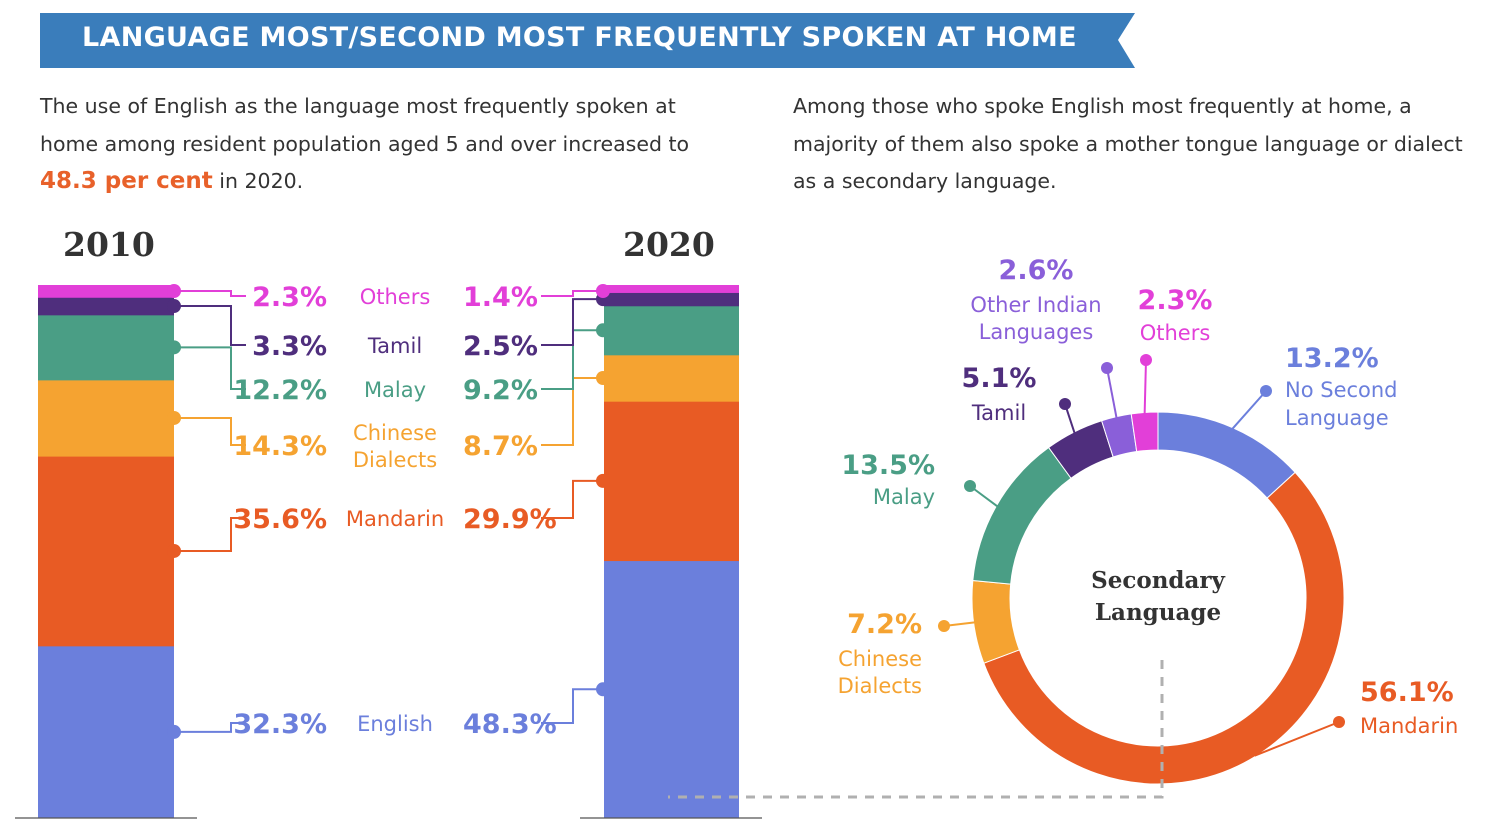 Image resolution: width=1502 pixels, height=832 pixels. What do you see at coordinates (1164, 628) in the screenshot?
I see `donut-slice-mandarin` at bounding box center [1164, 628].